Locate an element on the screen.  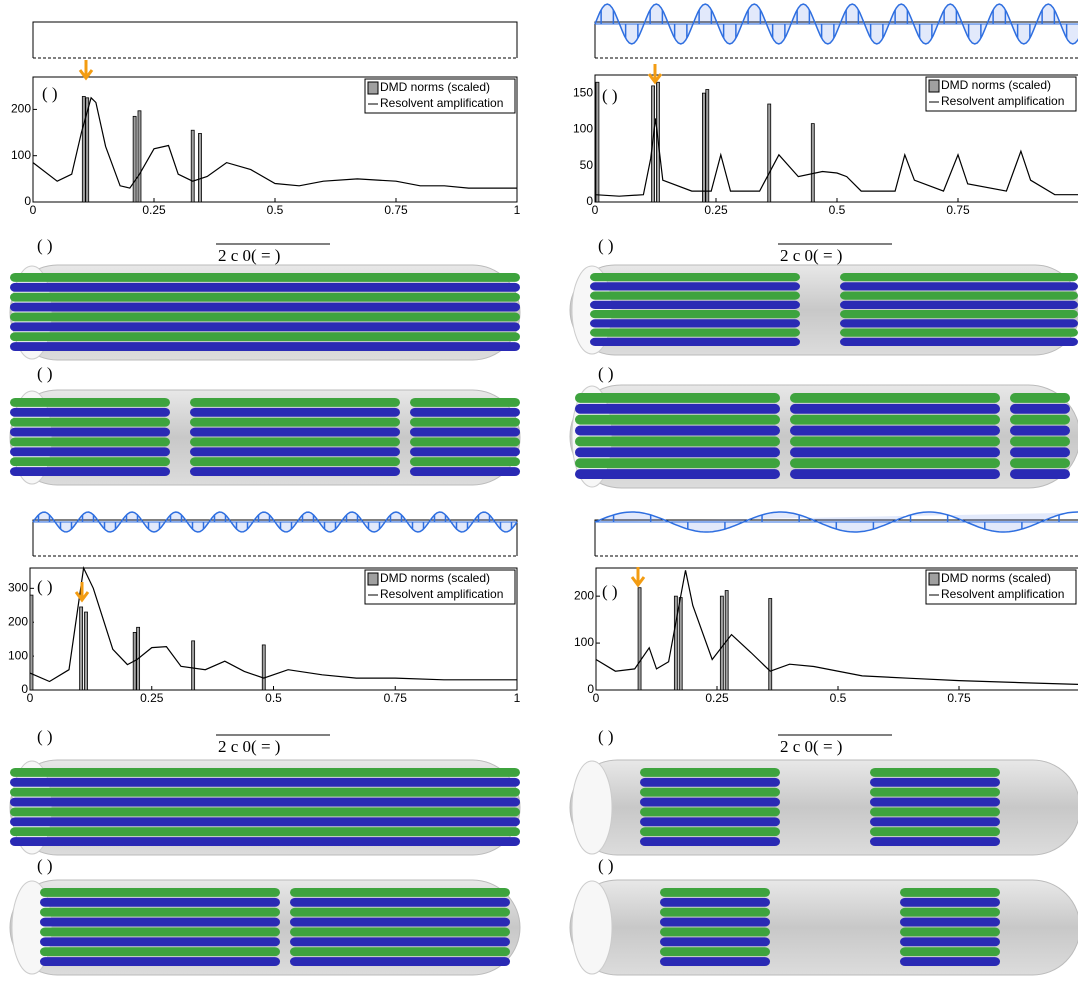
legend-box is located at coordinates (1001, 94).